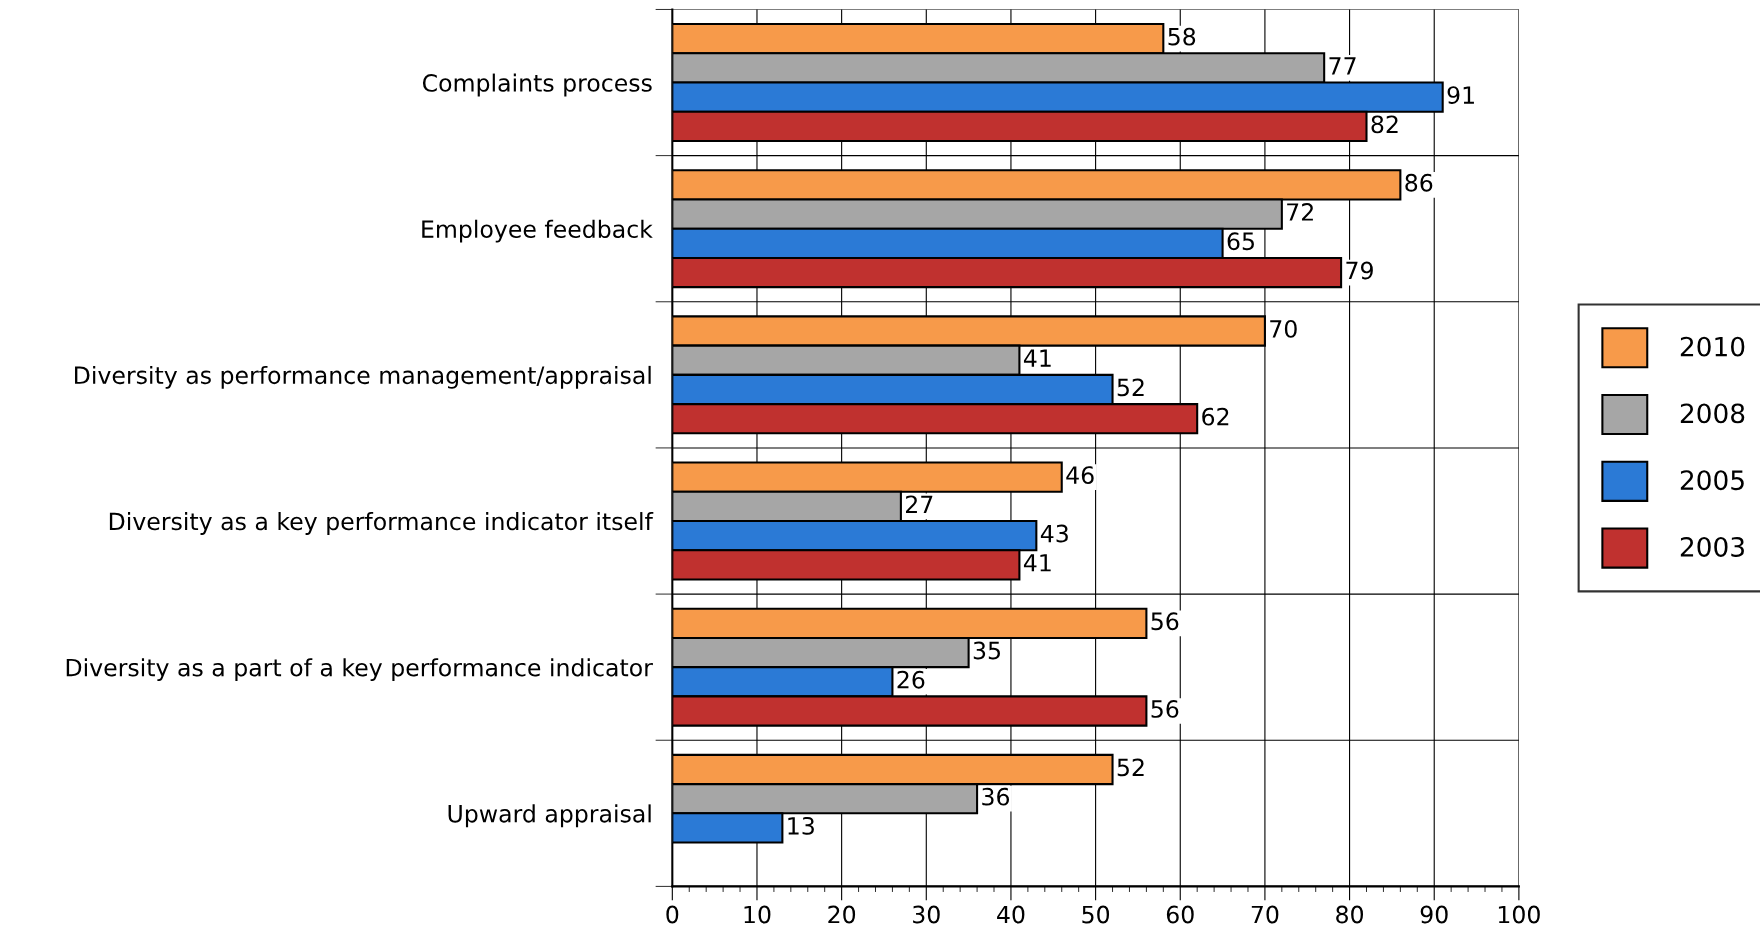 Image resolution: width=1760 pixels, height=946 pixels. Describe the element at coordinates (996, 796) in the screenshot. I see `data-label: 36` at that location.